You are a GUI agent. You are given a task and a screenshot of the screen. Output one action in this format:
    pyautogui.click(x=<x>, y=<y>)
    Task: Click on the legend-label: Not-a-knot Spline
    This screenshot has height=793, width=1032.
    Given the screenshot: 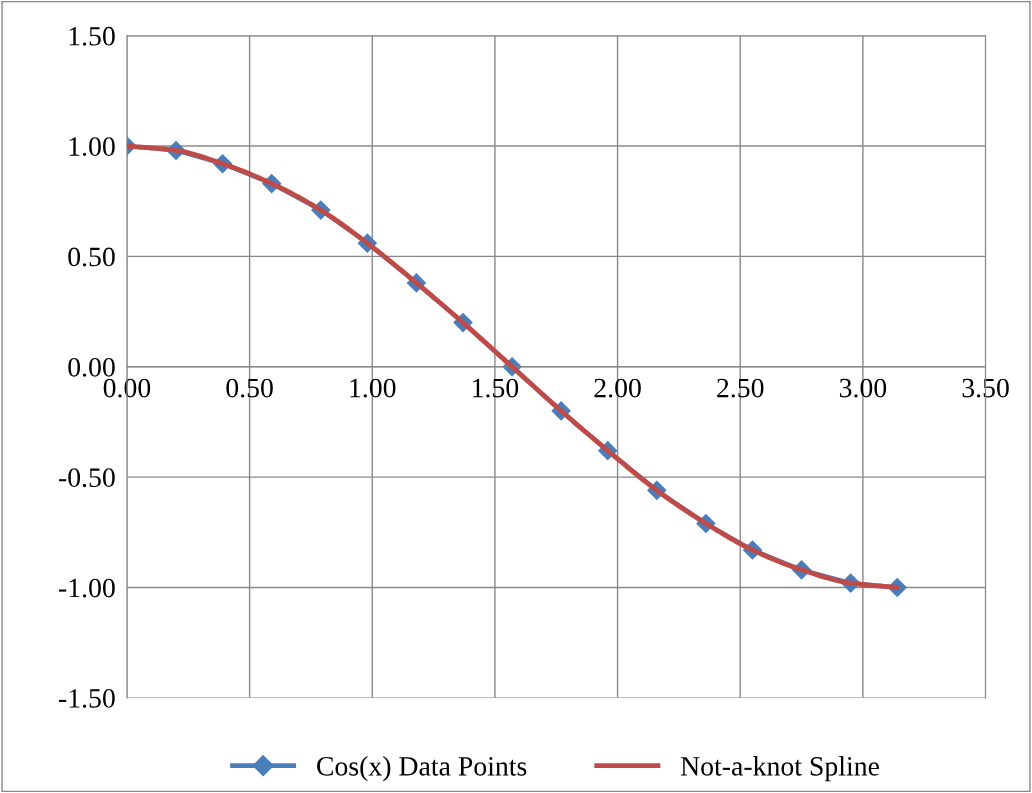 What is the action you would take?
    pyautogui.click(x=779, y=769)
    